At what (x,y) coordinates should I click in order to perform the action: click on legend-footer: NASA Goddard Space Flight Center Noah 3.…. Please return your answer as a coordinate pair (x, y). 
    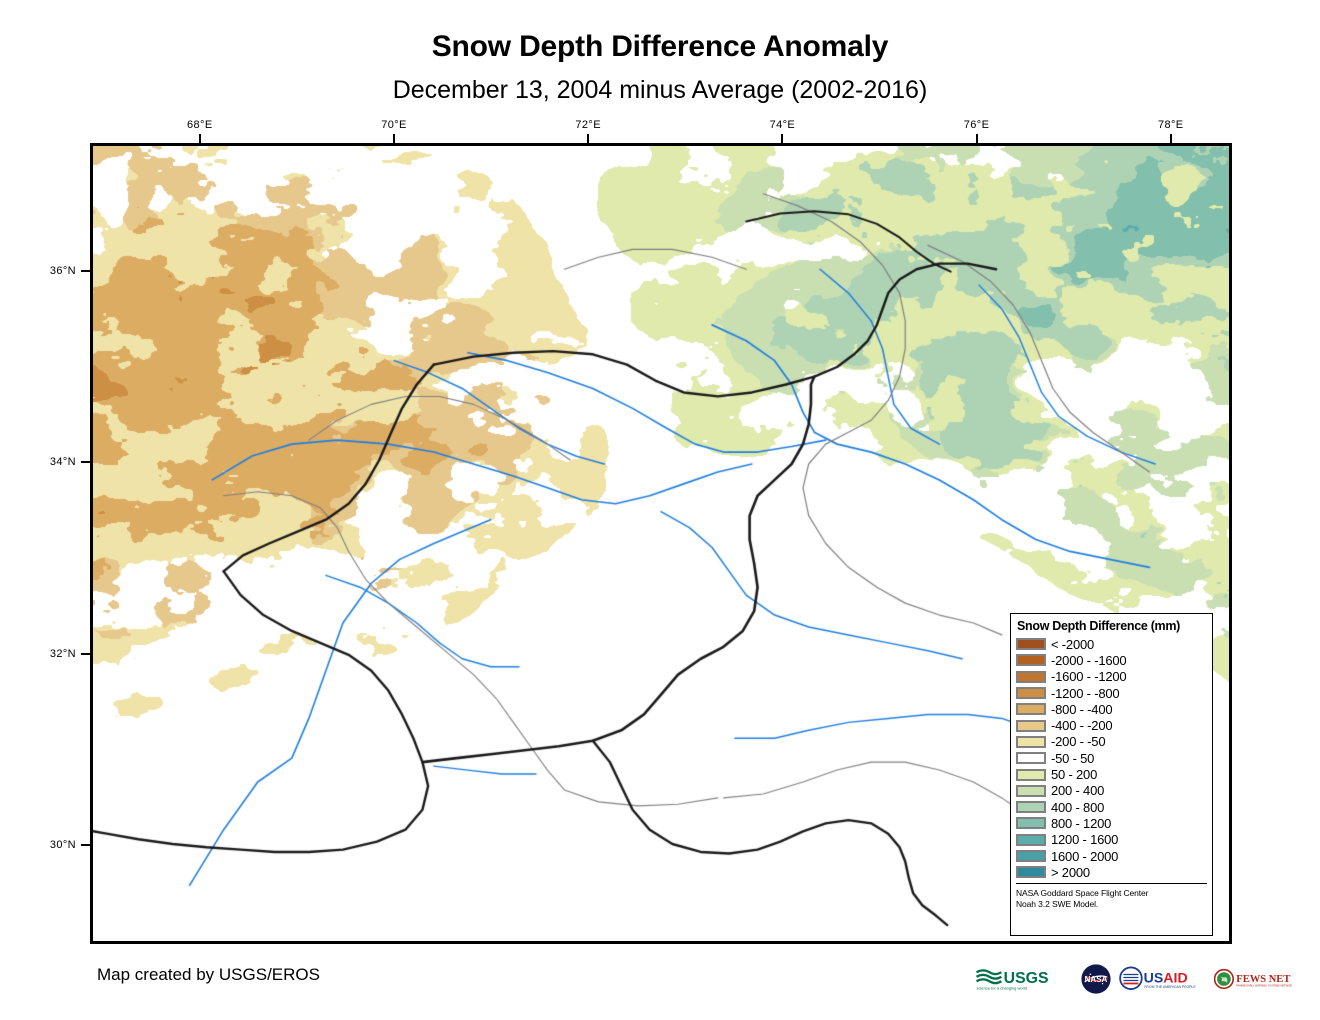
    Looking at the image, I should click on (1111, 899).